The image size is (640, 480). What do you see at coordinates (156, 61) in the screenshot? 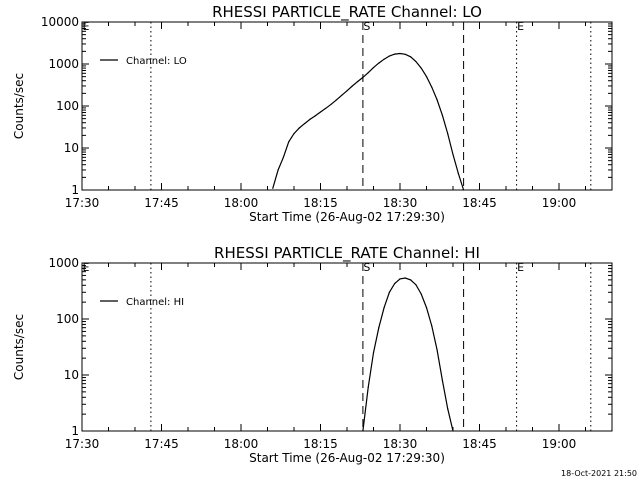
I see `legend-entry: Channel: LO` at bounding box center [156, 61].